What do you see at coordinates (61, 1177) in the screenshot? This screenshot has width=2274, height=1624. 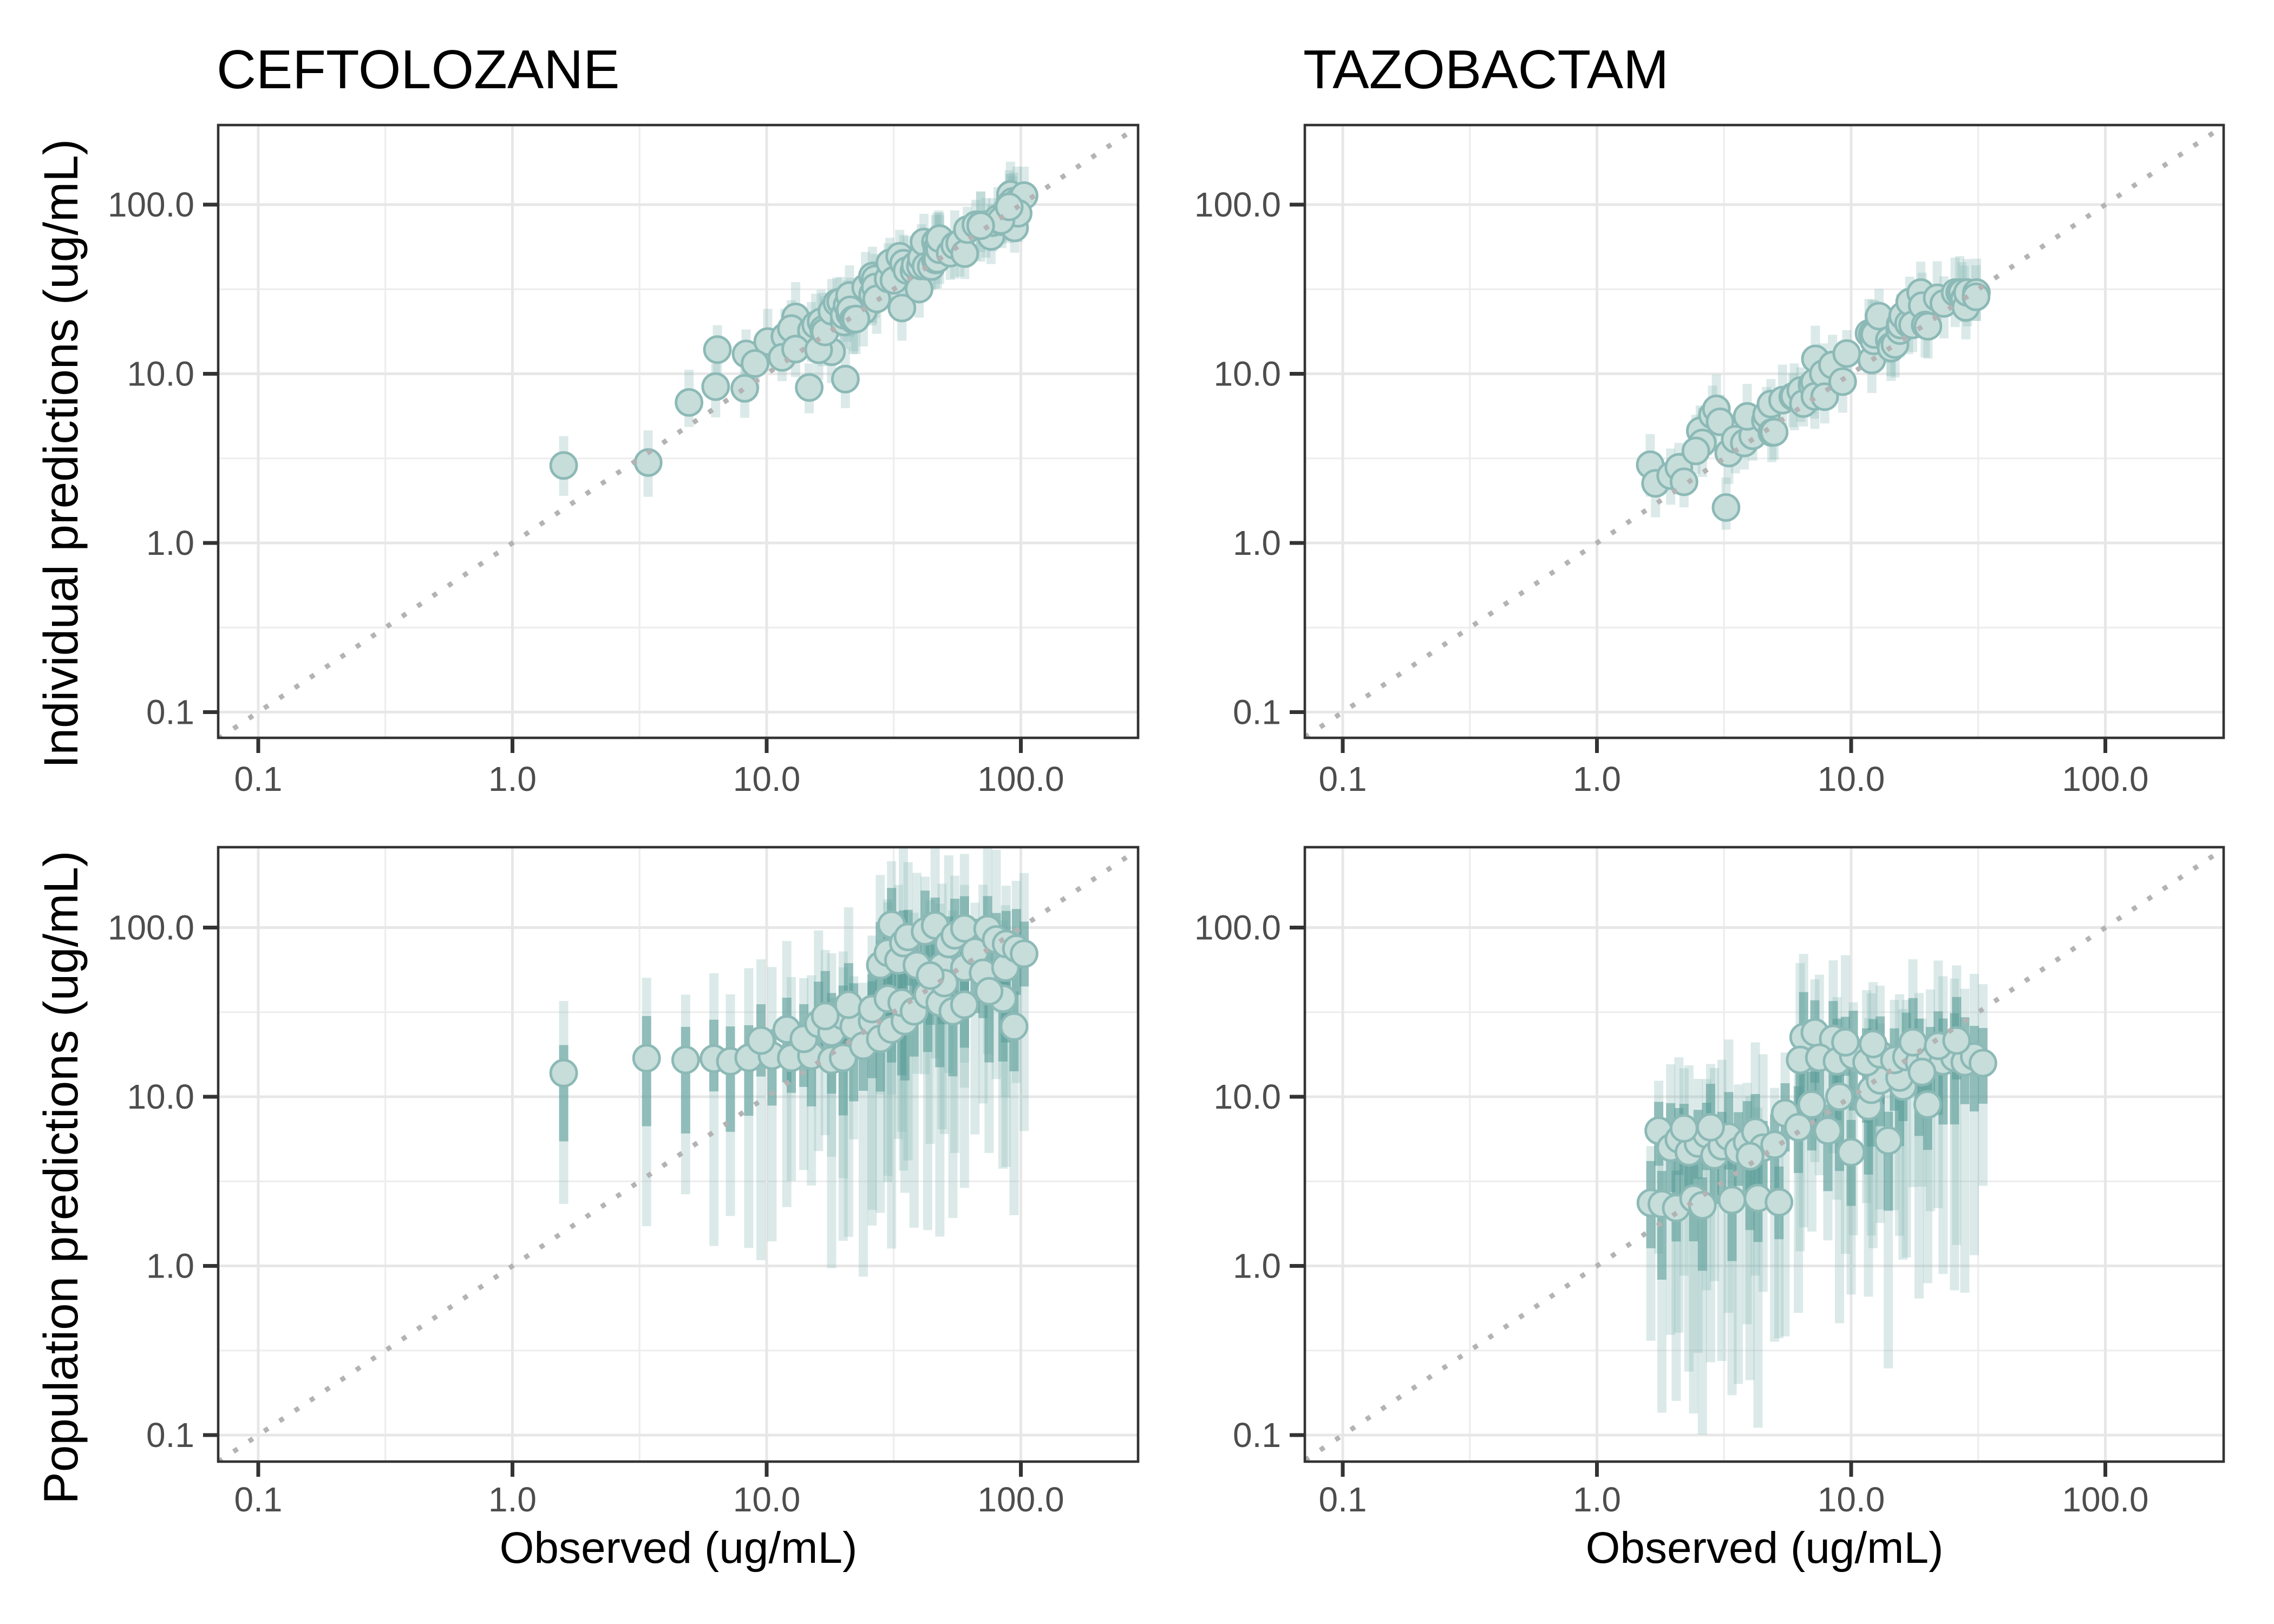 I see `svg-text: Population predictions (ug/mL)` at bounding box center [61, 1177].